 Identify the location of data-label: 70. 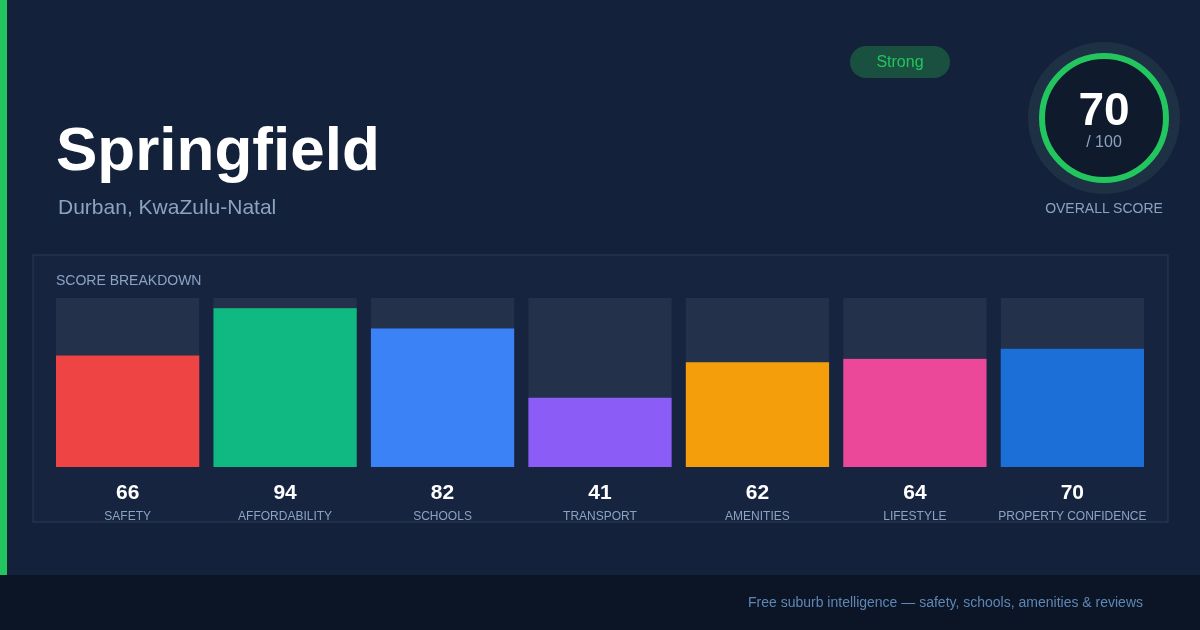
(1072, 491).